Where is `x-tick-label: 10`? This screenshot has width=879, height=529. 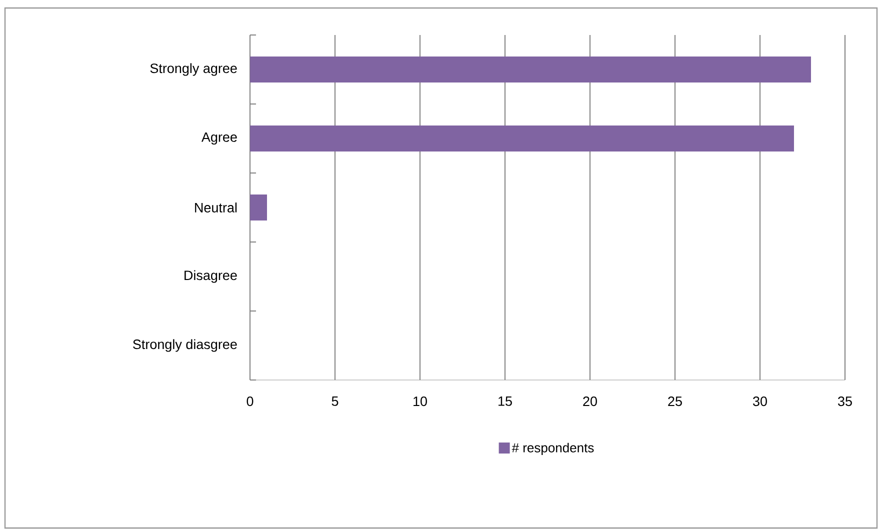 x-tick-label: 10 is located at coordinates (420, 401).